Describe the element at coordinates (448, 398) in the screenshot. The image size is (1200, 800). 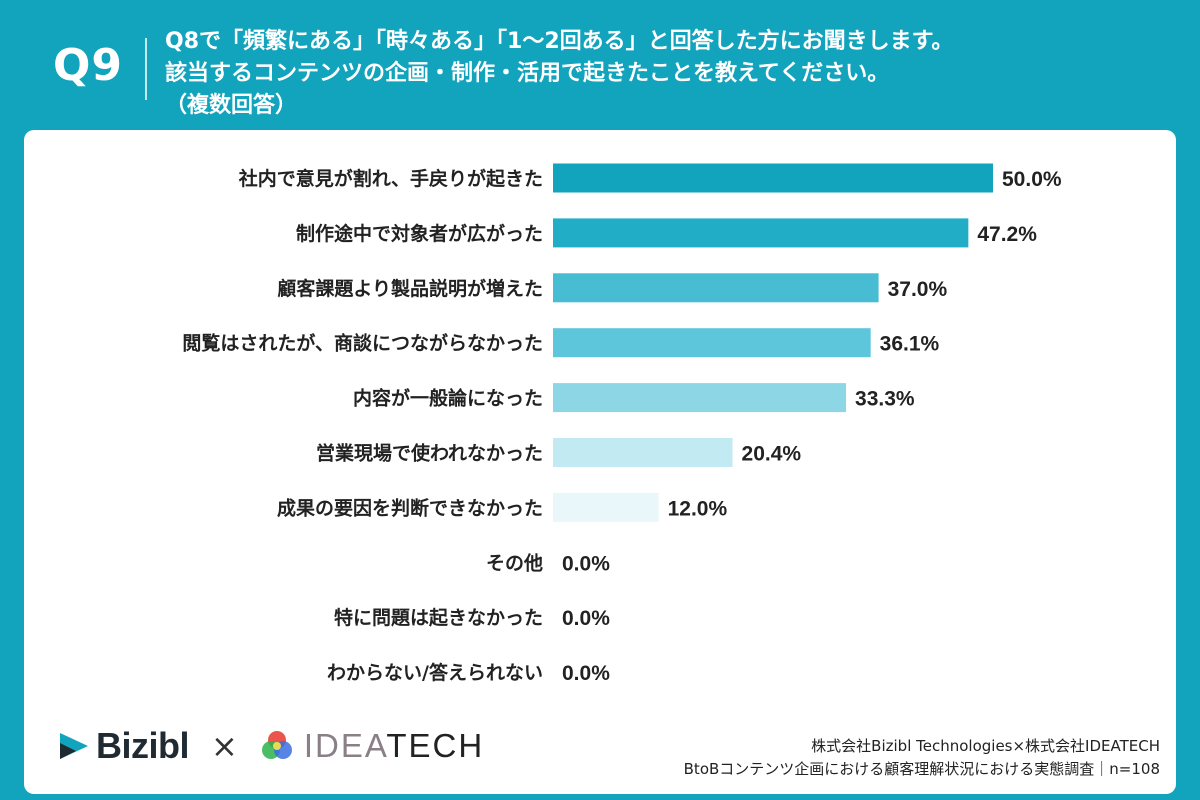
I see `category-label: 内容が一般論になった` at that location.